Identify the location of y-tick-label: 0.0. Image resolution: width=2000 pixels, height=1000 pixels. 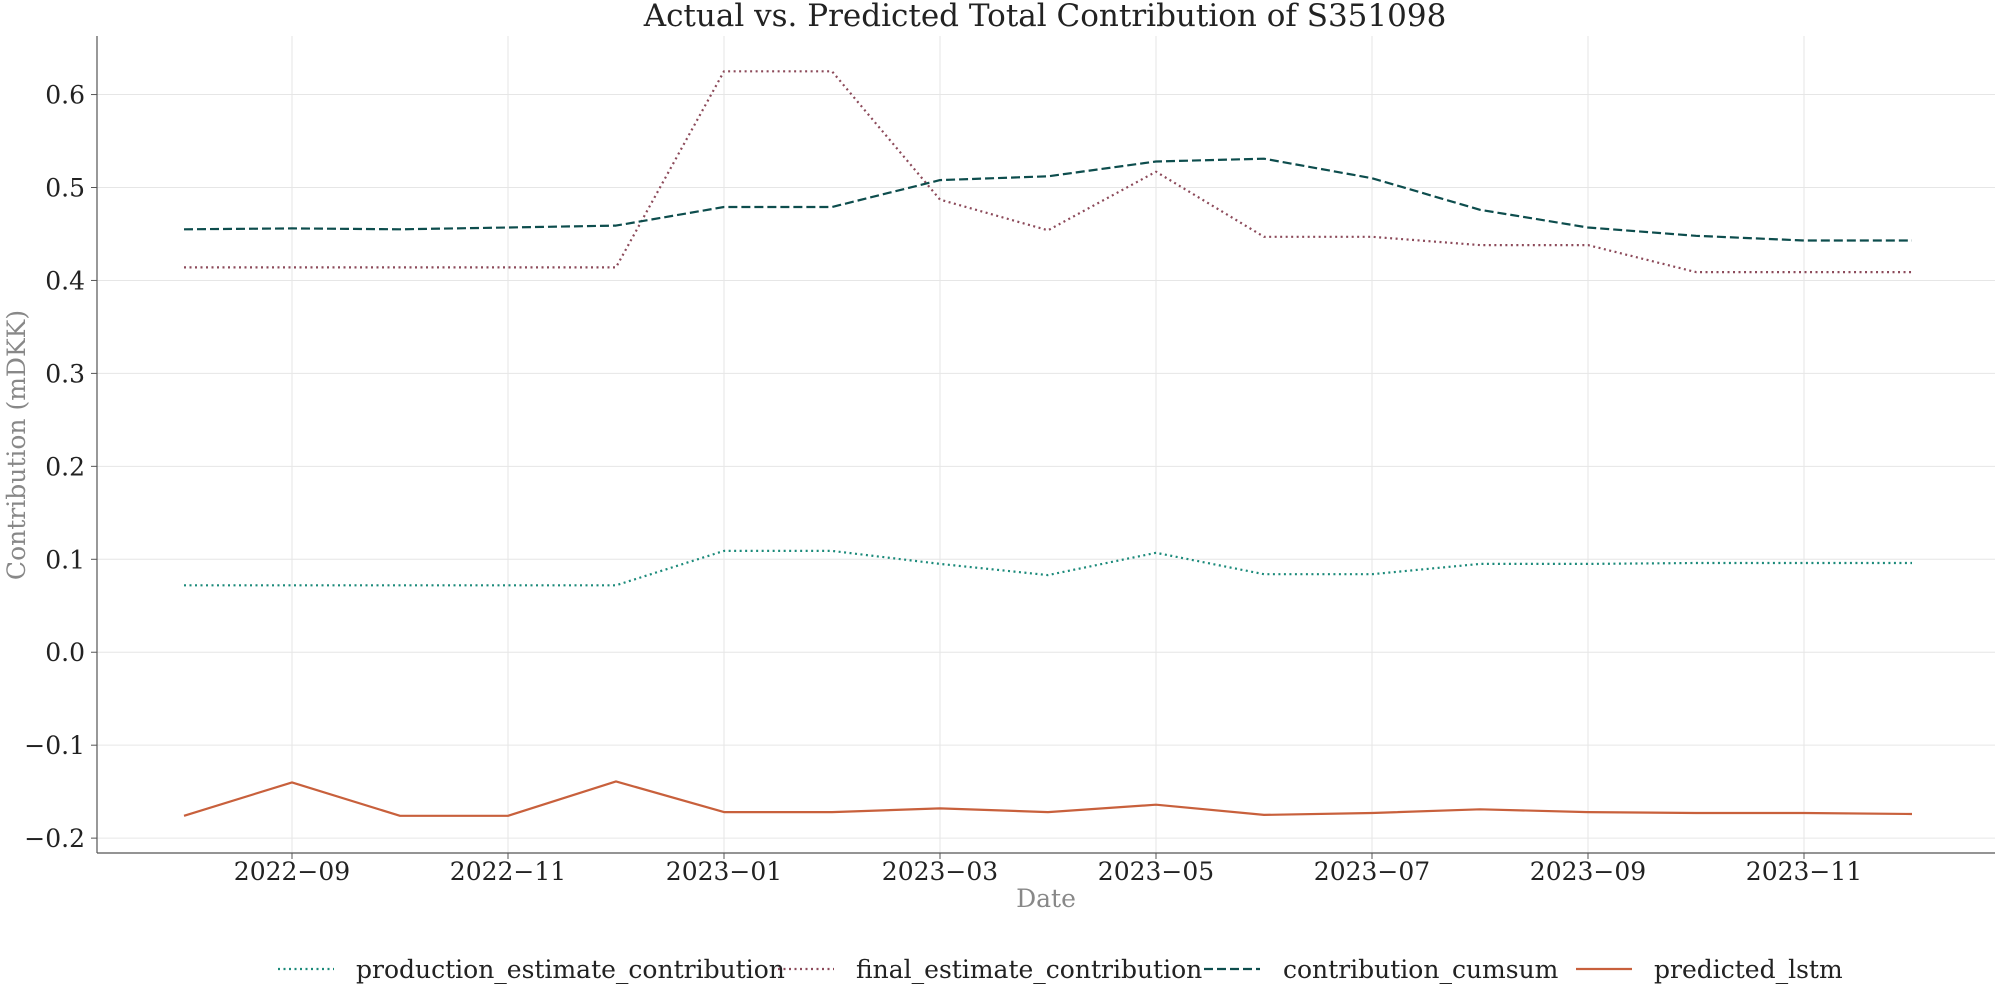
(65, 652).